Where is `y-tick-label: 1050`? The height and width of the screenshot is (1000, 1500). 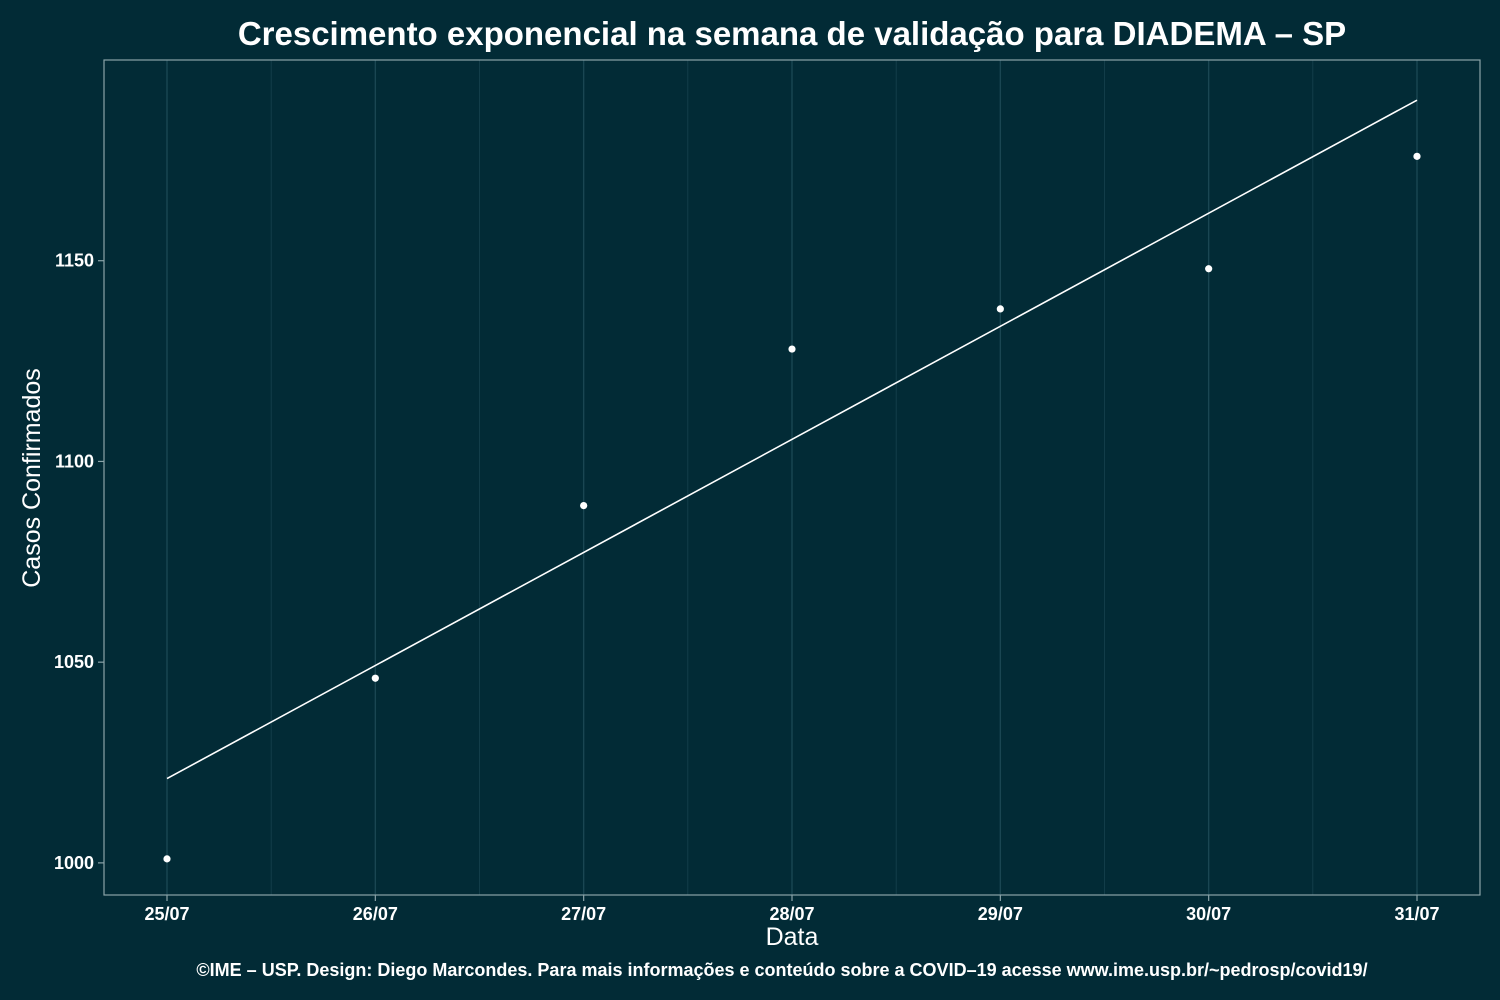
y-tick-label: 1050 is located at coordinates (74, 662).